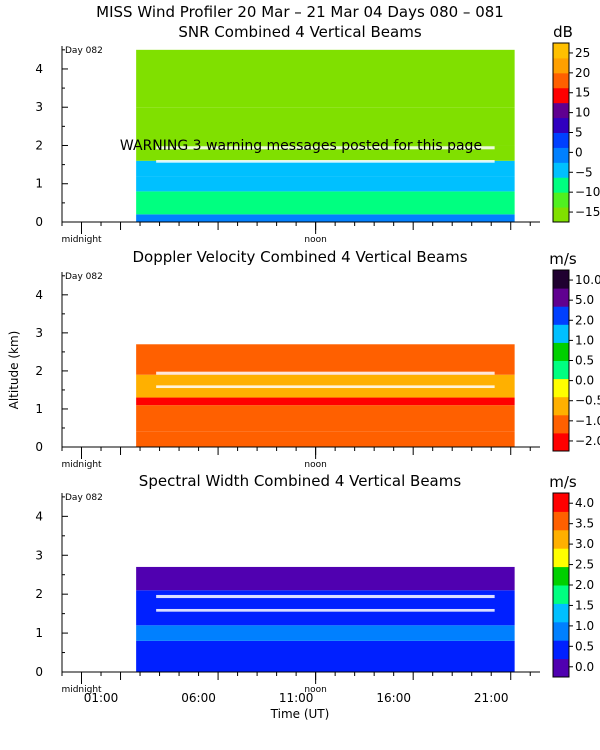  What do you see at coordinates (587, 421) in the screenshot?
I see `colorbar-tick-label: −1.0` at bounding box center [587, 421].